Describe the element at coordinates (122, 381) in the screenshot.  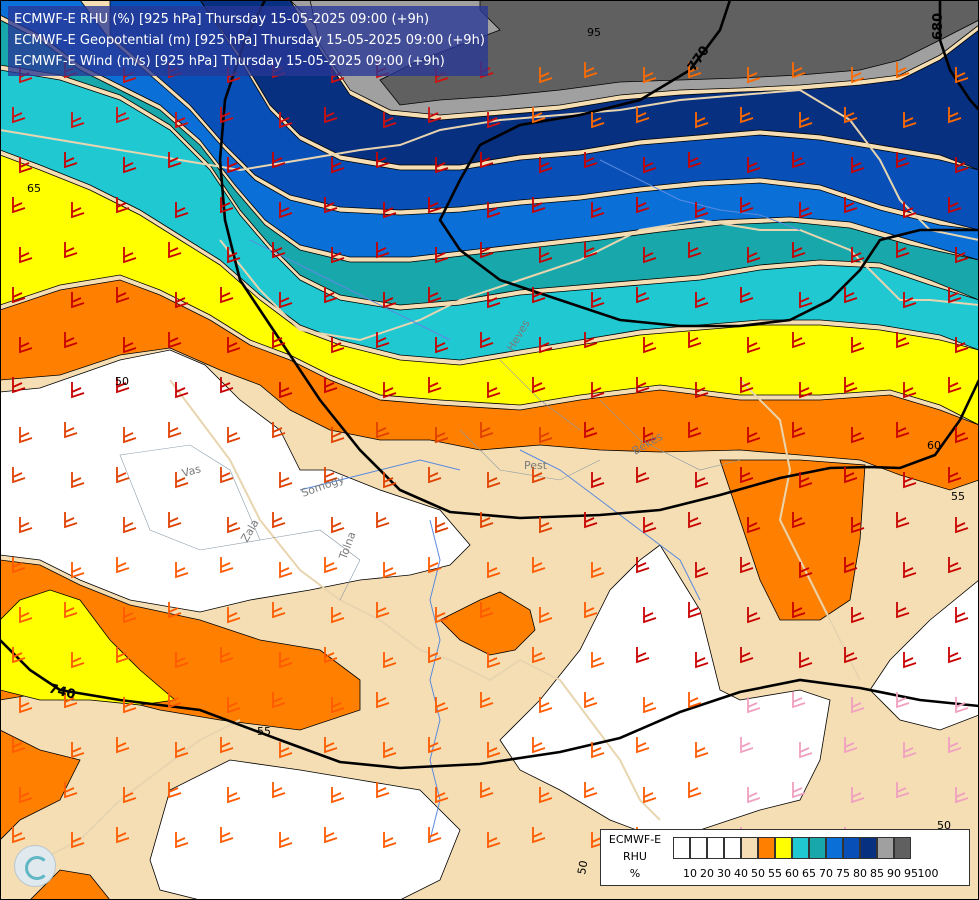
I see `rhu-label-50: 50` at that location.